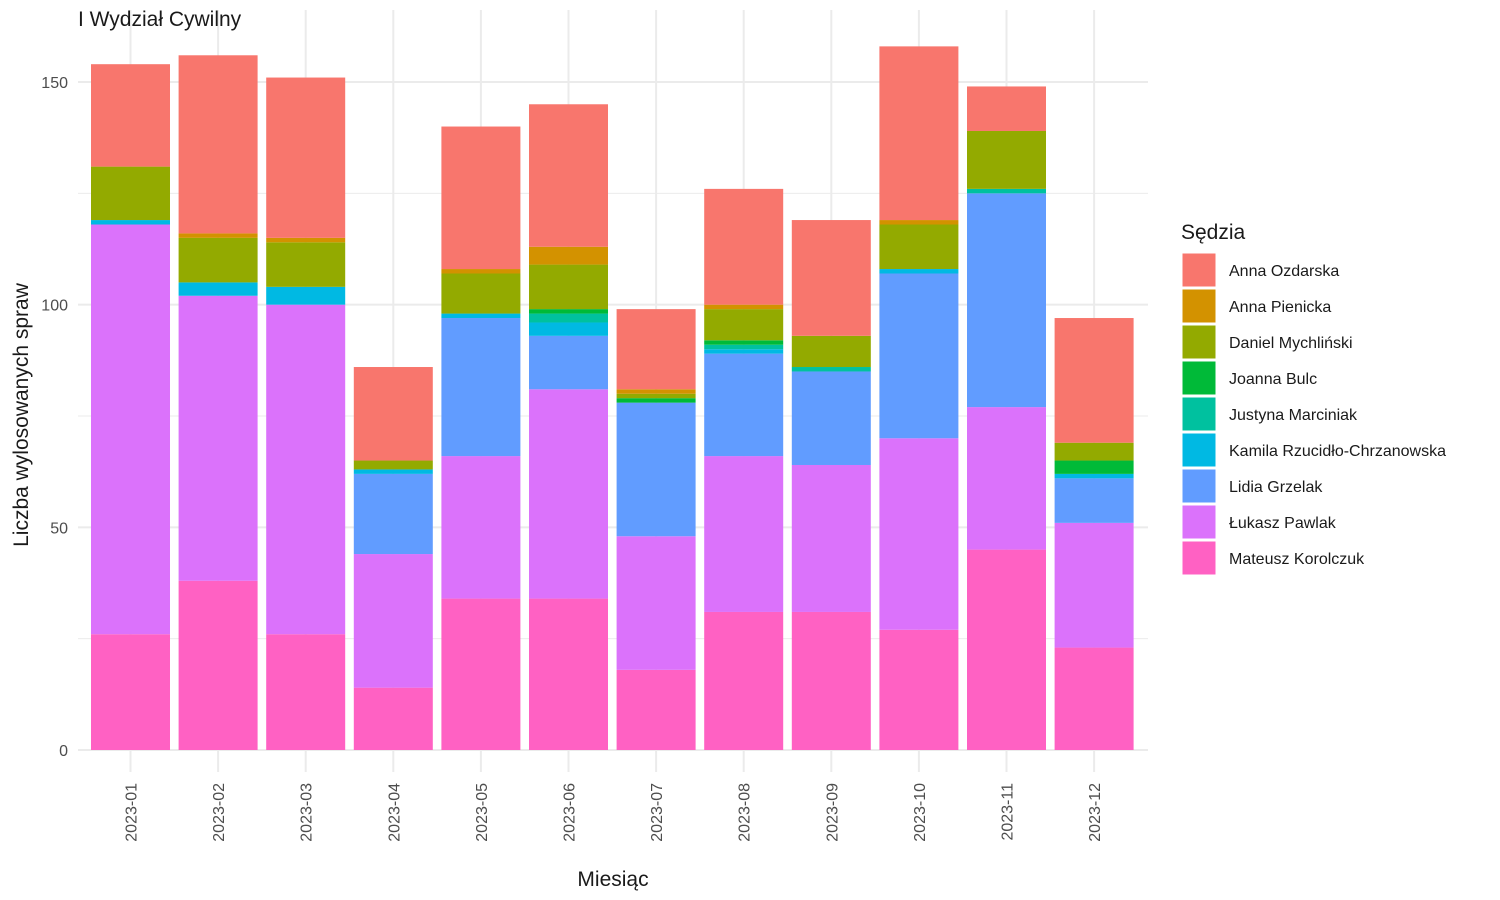 The height and width of the screenshot is (900, 1500). I want to click on x-tick-label: 2023-07, so click(657, 812).